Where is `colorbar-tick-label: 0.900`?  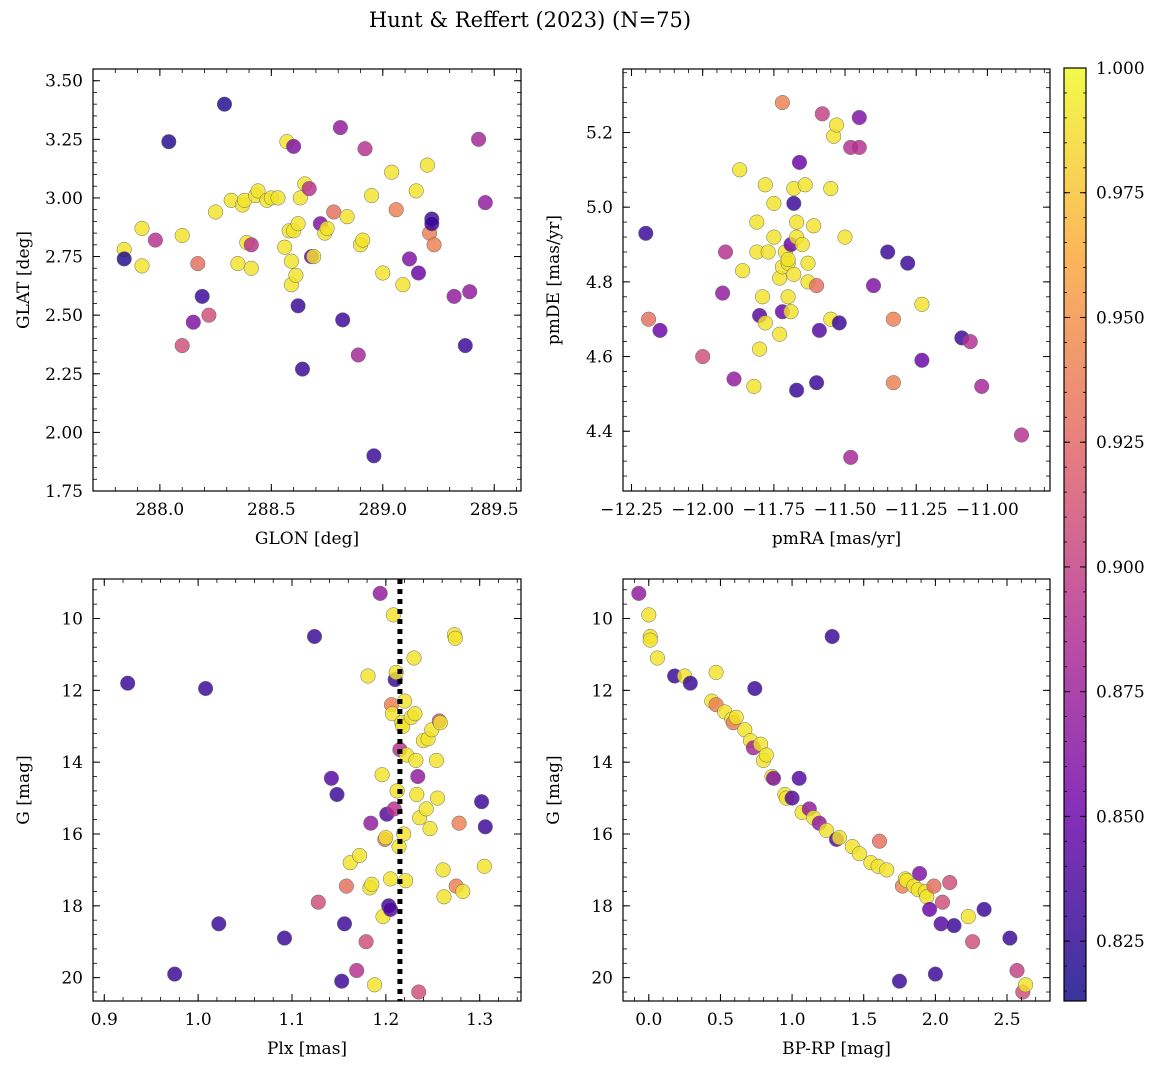
colorbar-tick-label: 0.900 is located at coordinates (1120, 568).